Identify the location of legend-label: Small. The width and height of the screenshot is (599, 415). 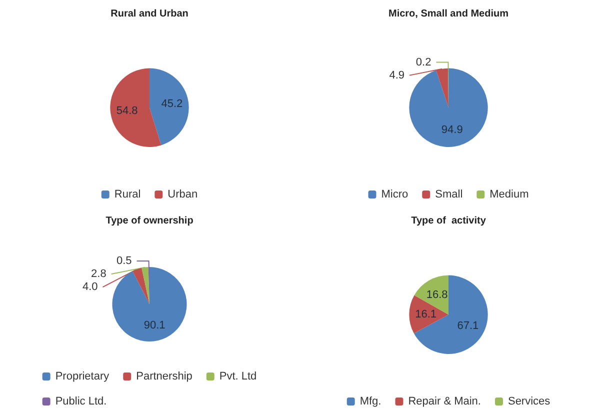
(449, 194).